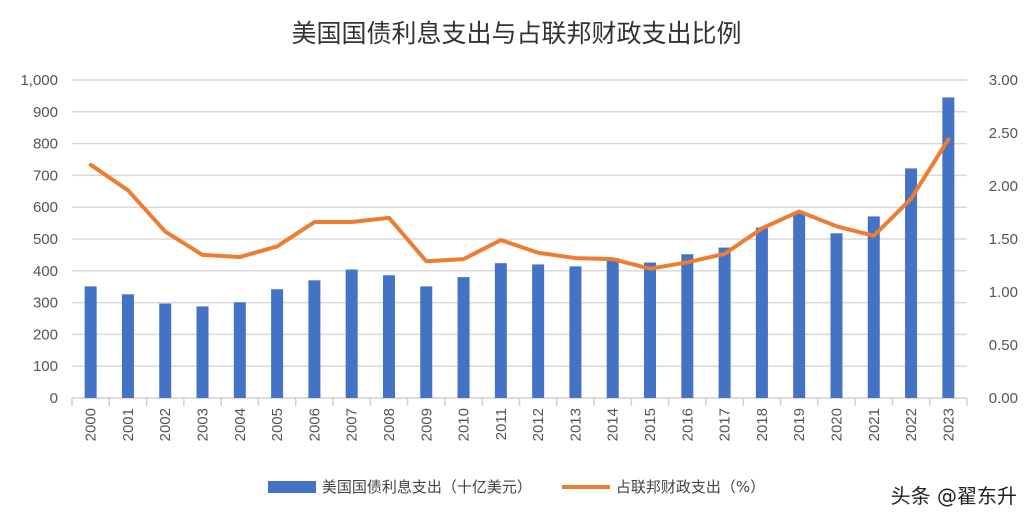 The height and width of the screenshot is (518, 1033). I want to click on bar-2015, so click(650, 330).